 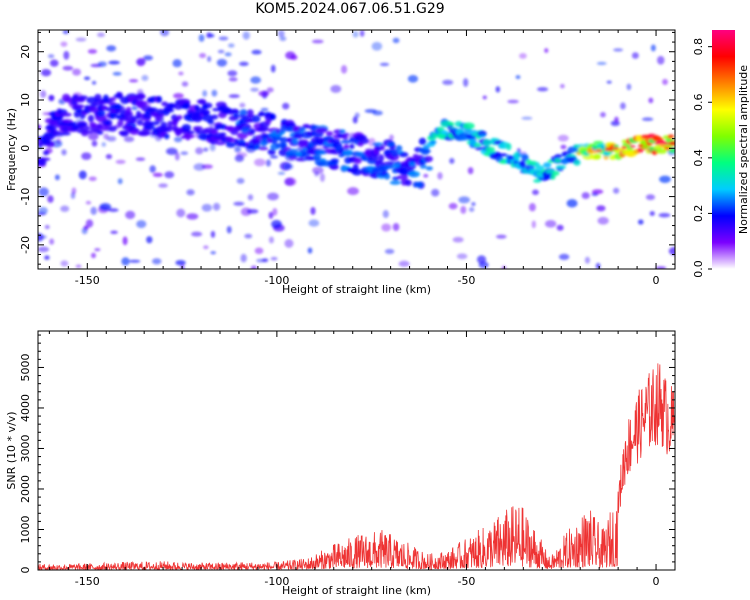 What do you see at coordinates (25, 52) in the screenshot?
I see `heatmap-y-tick-label: 20` at bounding box center [25, 52].